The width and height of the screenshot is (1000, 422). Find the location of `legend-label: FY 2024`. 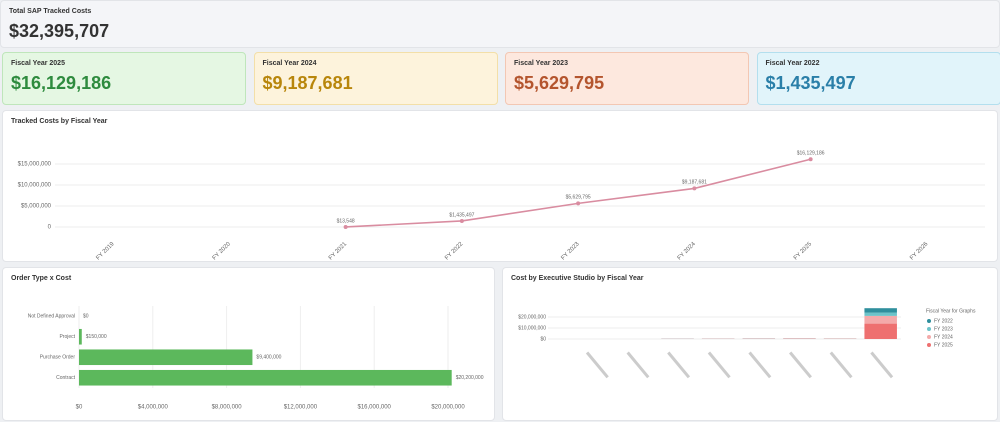

legend-label: FY 2024 is located at coordinates (943, 337).